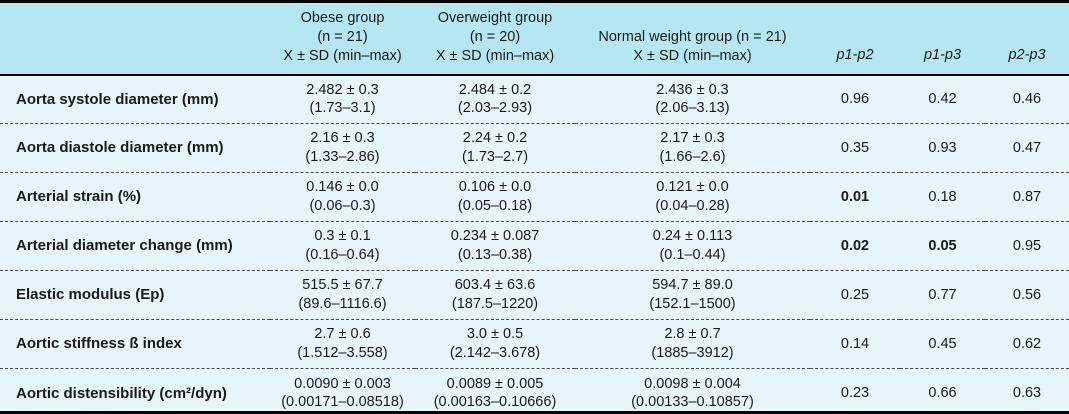  Describe the element at coordinates (495, 206) in the screenshot. I see `range-value: (0.05–0.18)` at that location.